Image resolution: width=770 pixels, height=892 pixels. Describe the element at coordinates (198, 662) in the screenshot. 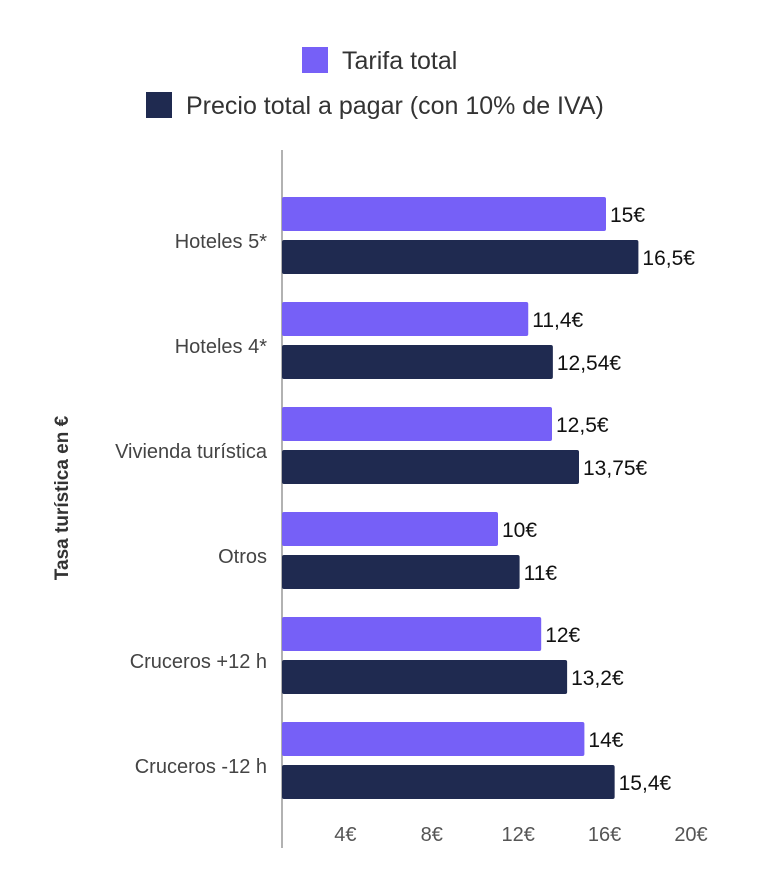

I see `category-label: Cruceros +12 h` at that location.